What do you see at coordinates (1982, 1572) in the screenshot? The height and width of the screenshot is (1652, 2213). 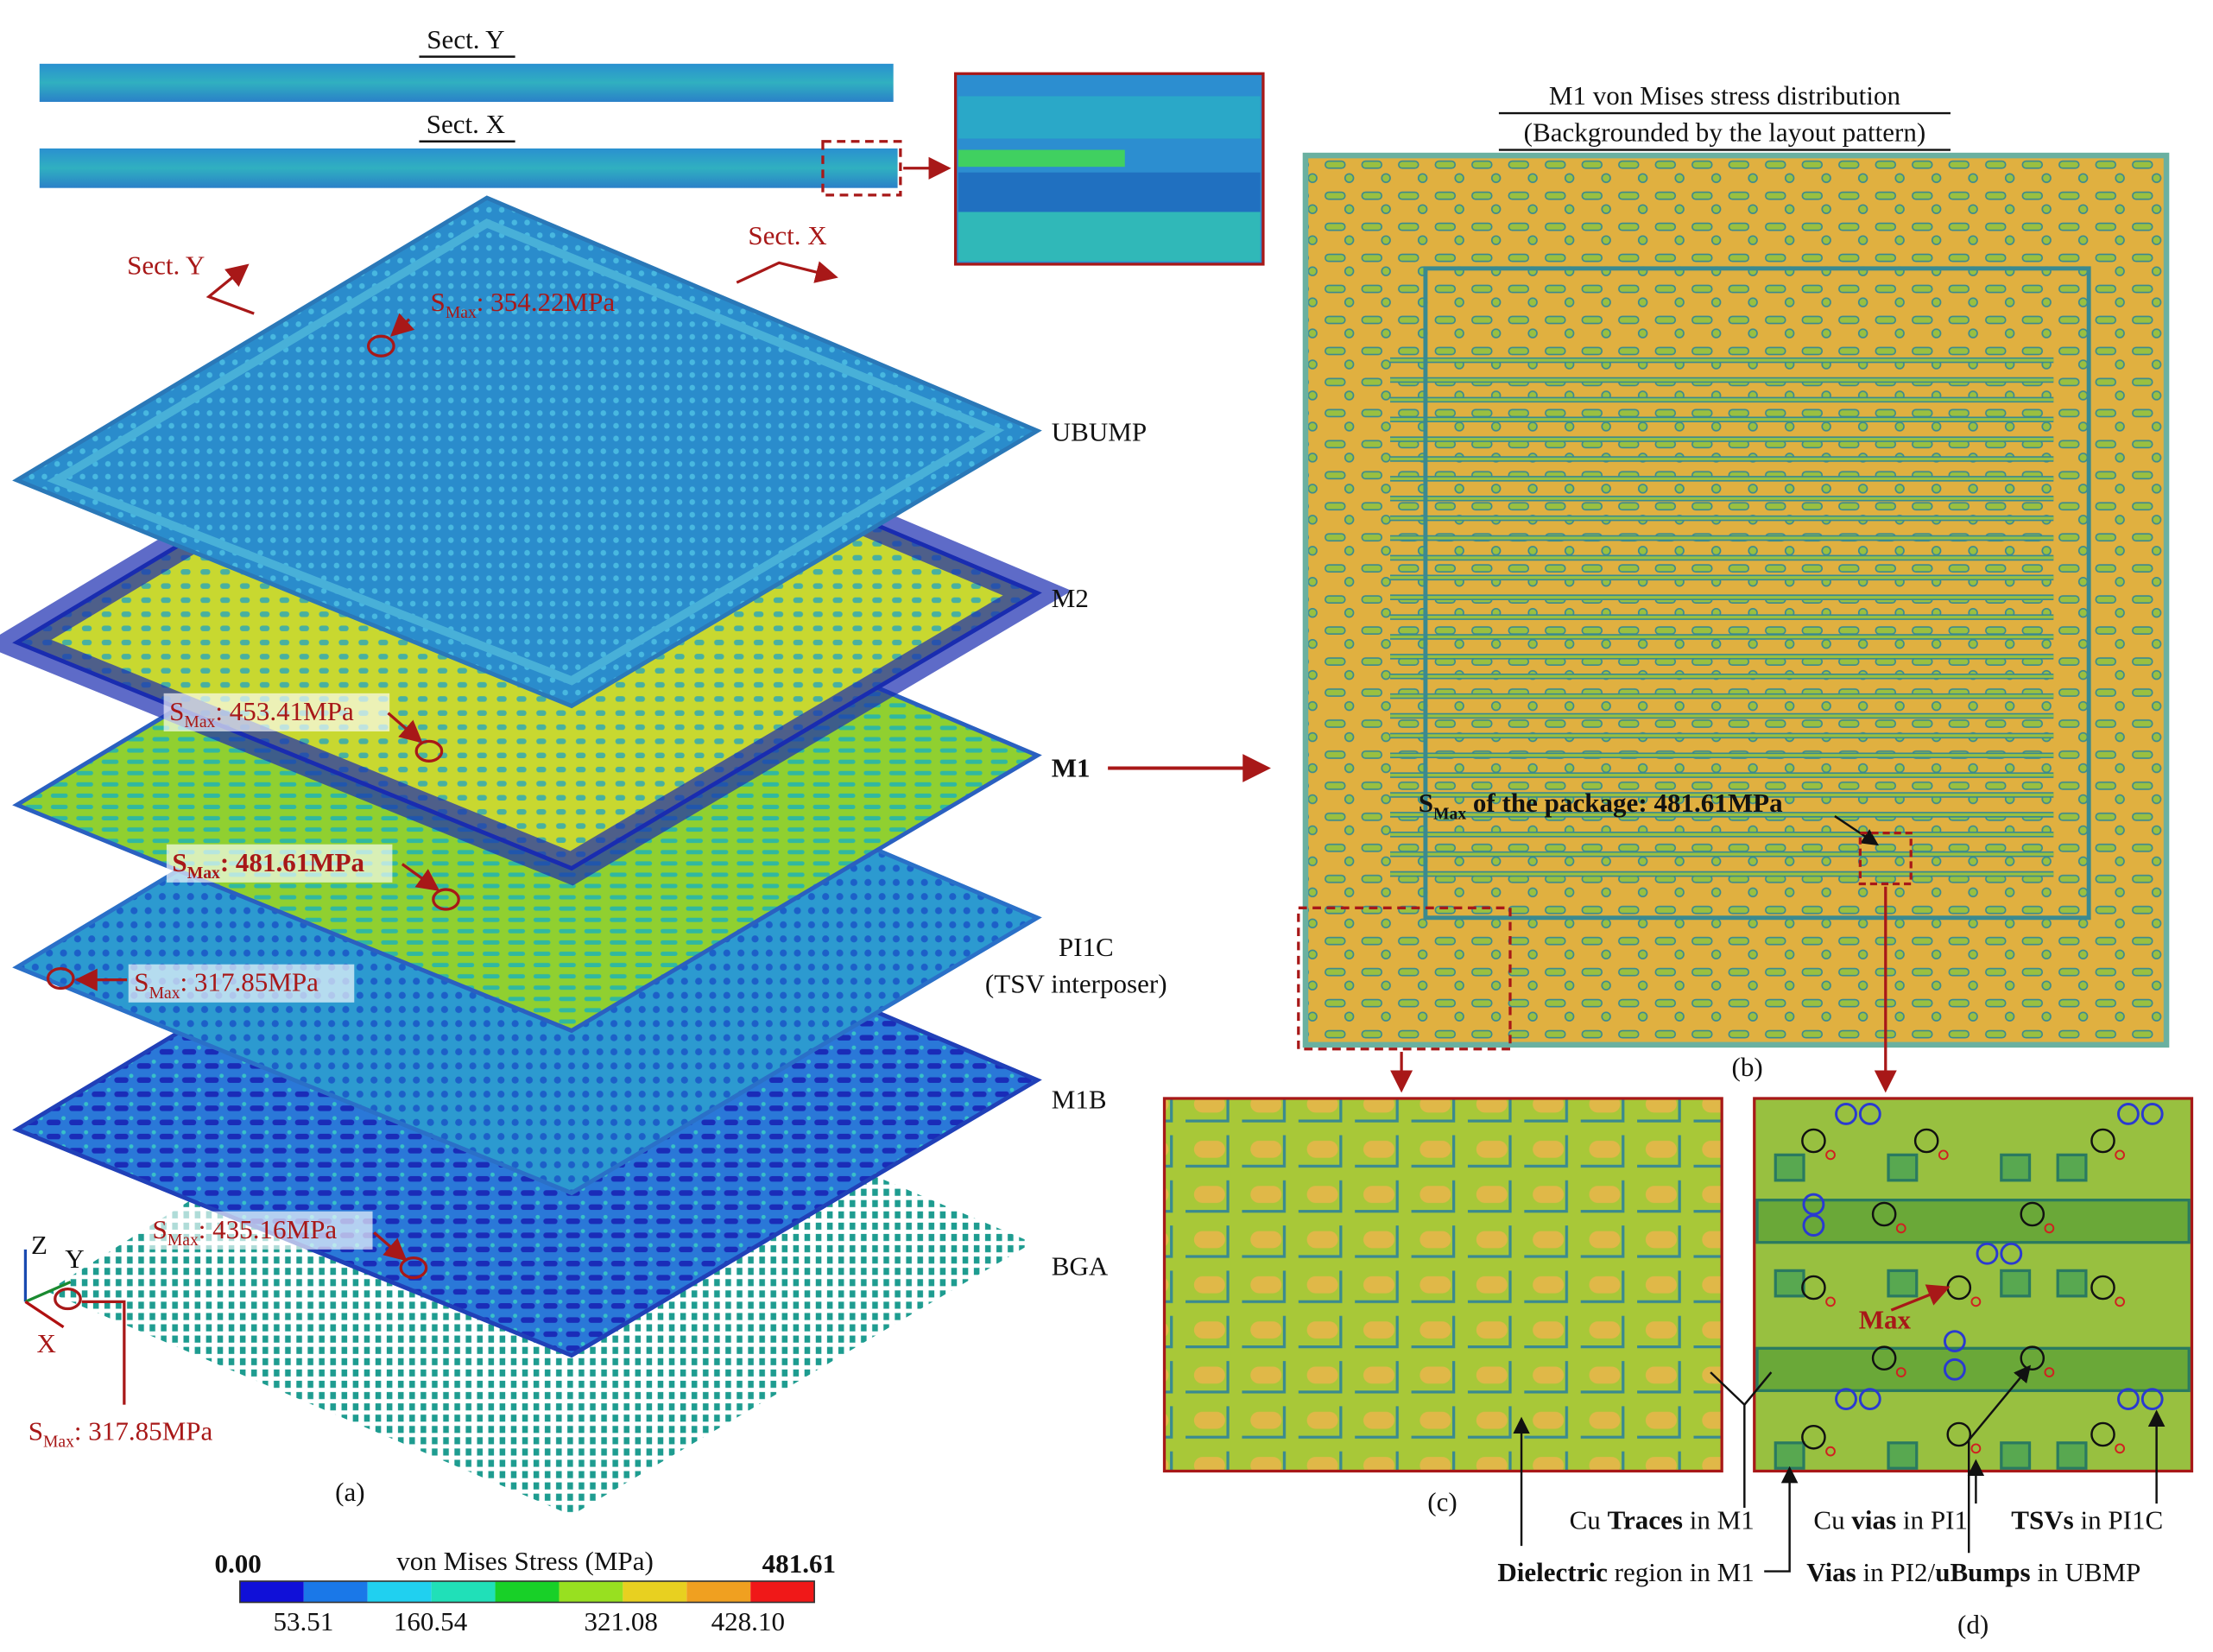 I see `callout-run: uBumps` at bounding box center [1982, 1572].